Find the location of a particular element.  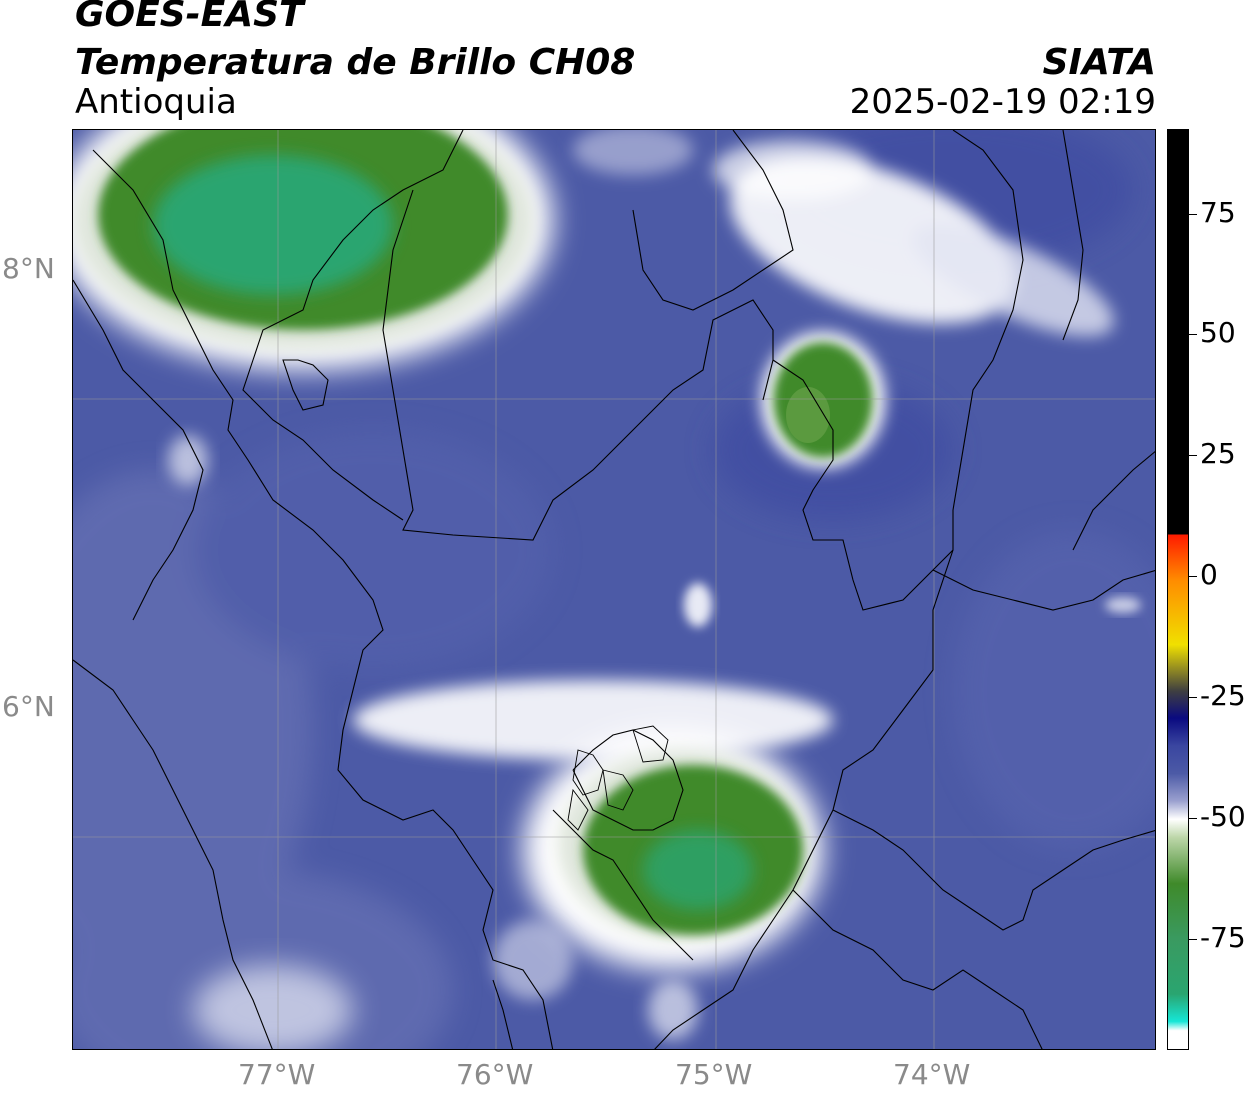

title-satellite: GOES-EAST is located at coordinates (189, 17).